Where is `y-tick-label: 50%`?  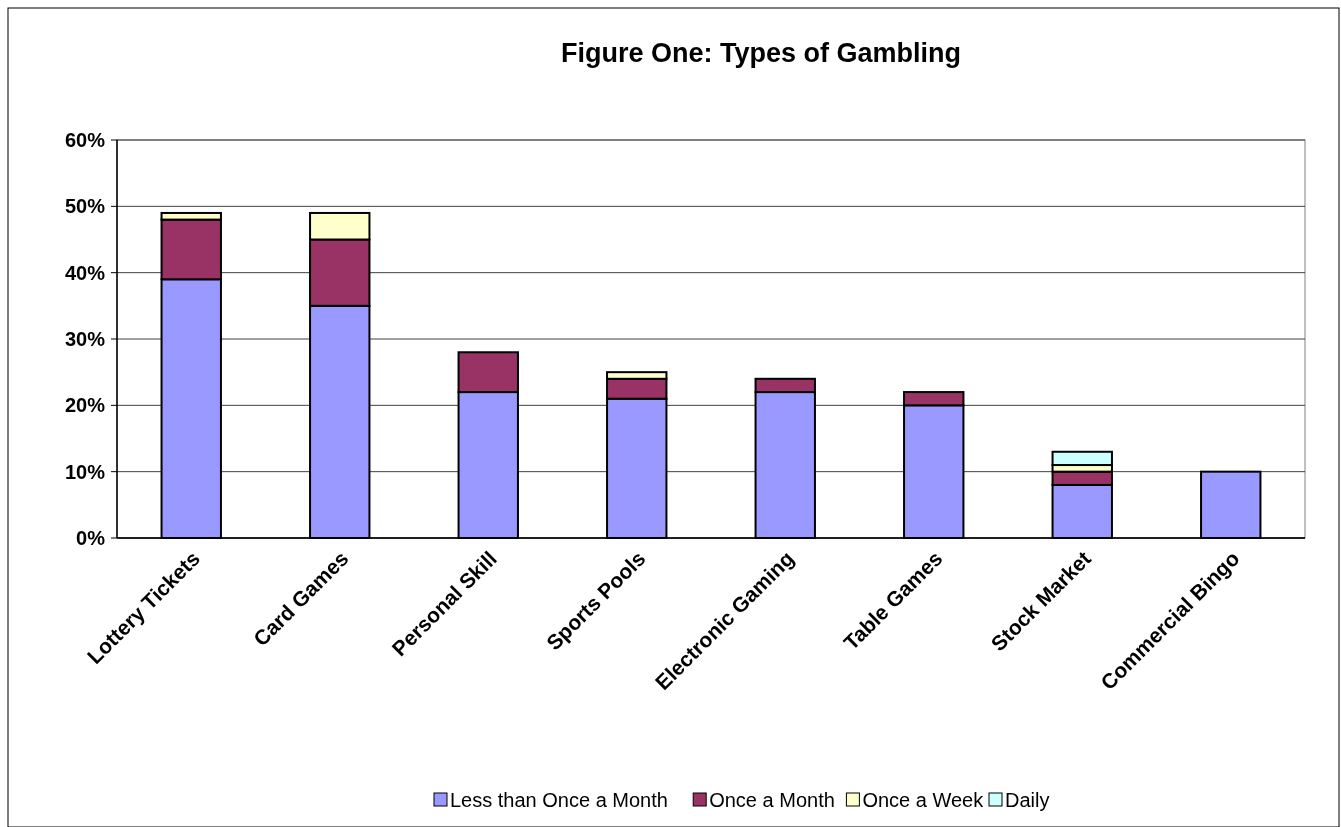 y-tick-label: 50% is located at coordinates (85, 206).